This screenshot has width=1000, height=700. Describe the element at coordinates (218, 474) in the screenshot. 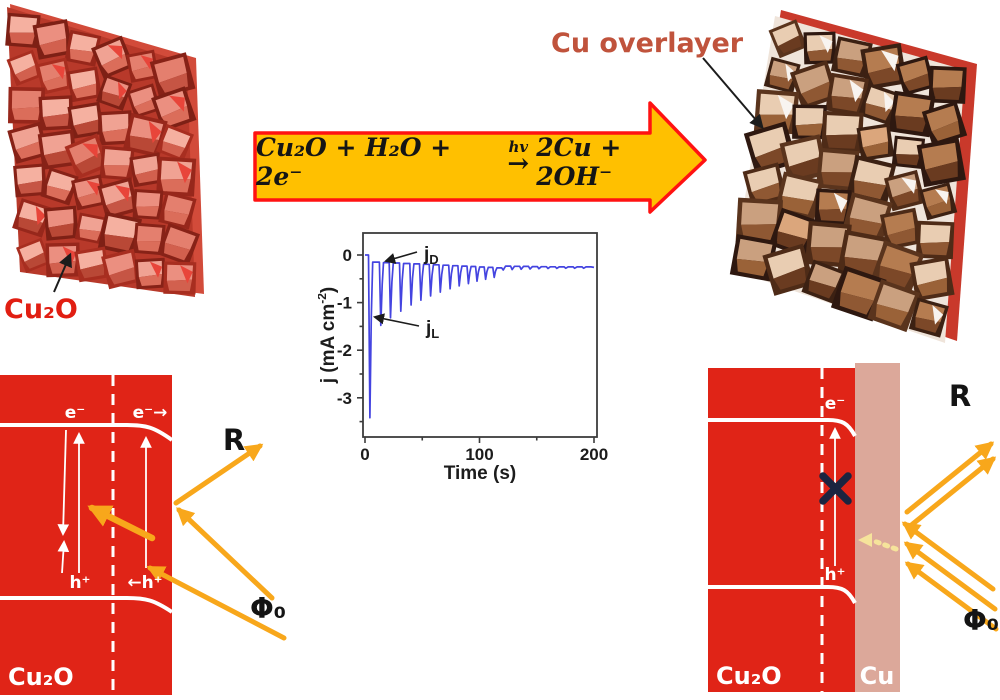

I see `reflected-light-arrow` at that location.